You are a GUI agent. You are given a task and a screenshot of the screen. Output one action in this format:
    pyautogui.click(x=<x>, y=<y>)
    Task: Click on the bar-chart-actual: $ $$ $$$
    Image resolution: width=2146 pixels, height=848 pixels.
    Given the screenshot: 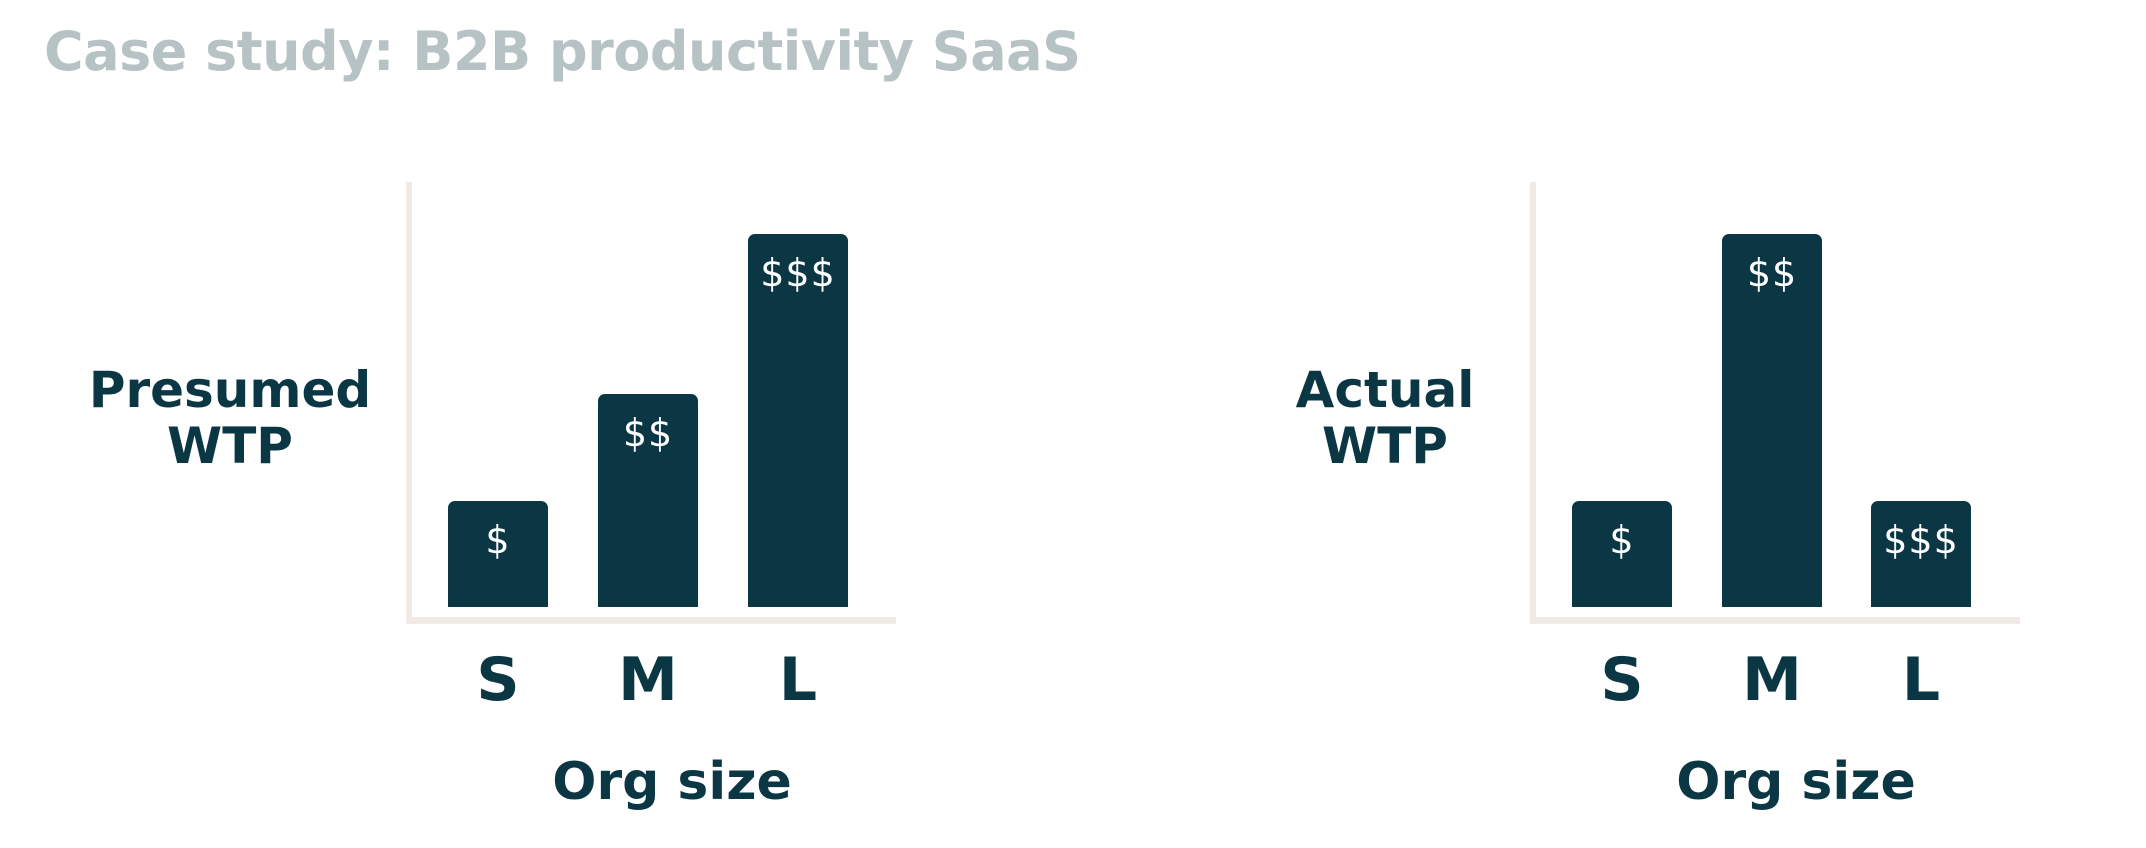 What is the action you would take?
    pyautogui.click(x=1775, y=403)
    